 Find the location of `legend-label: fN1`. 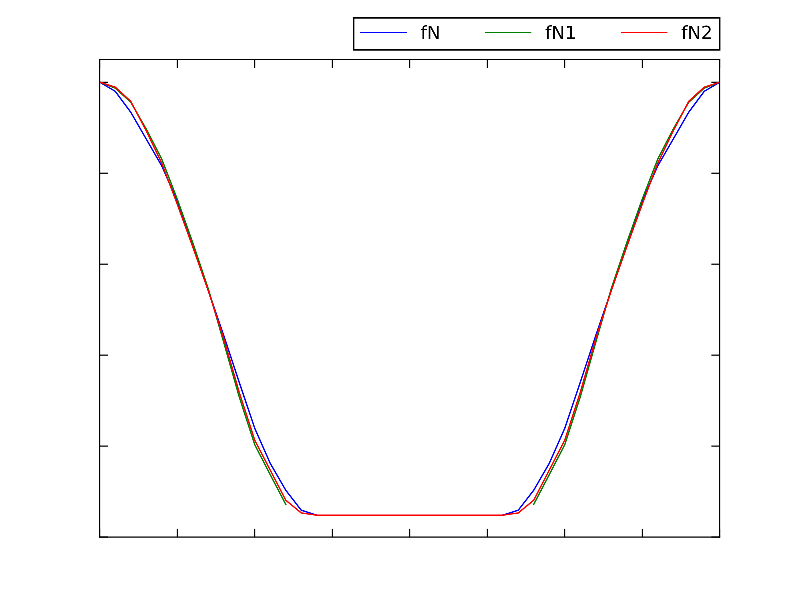

legend-label: fN1 is located at coordinates (561, 32).